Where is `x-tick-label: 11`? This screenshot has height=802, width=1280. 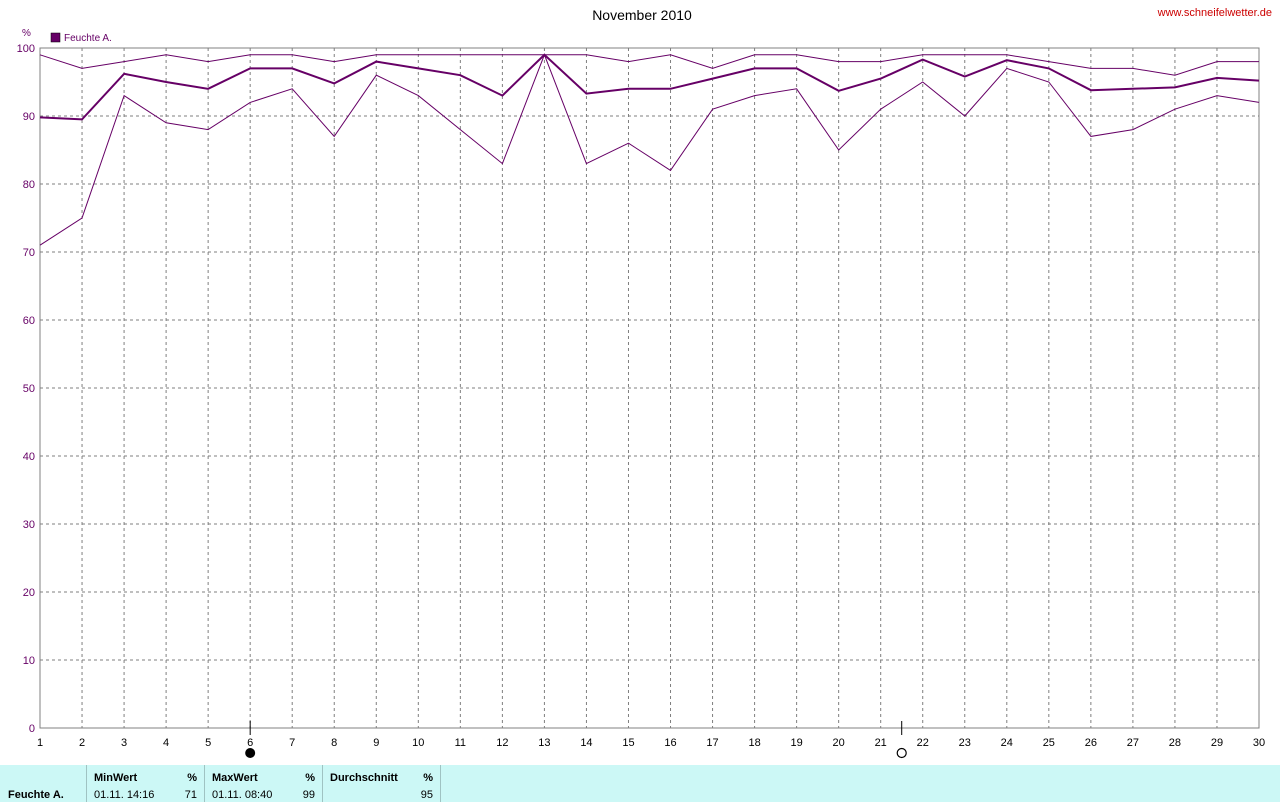 x-tick-label: 11 is located at coordinates (460, 743).